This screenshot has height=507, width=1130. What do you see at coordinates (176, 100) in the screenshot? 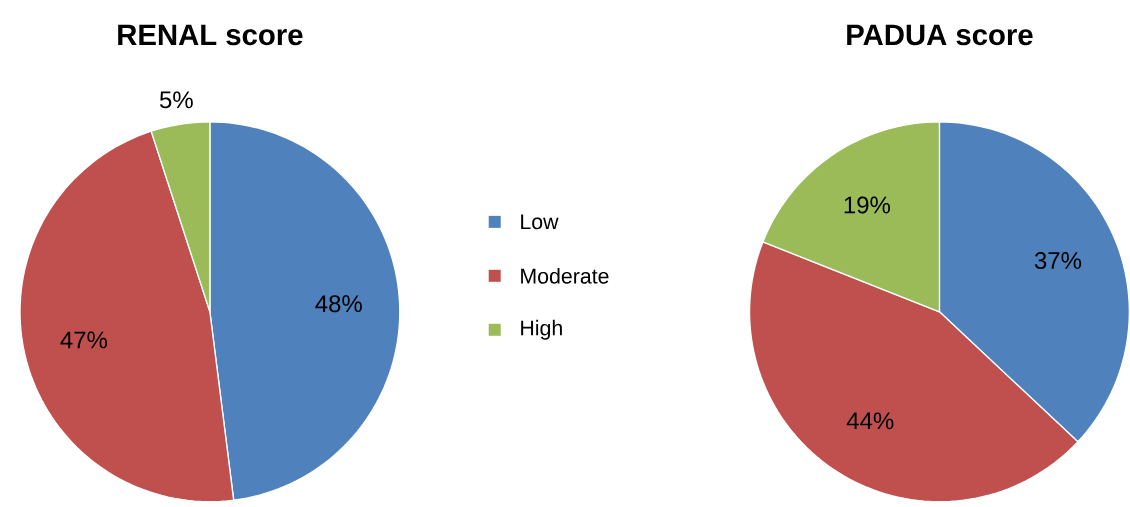
I see `data-label: 5%` at bounding box center [176, 100].